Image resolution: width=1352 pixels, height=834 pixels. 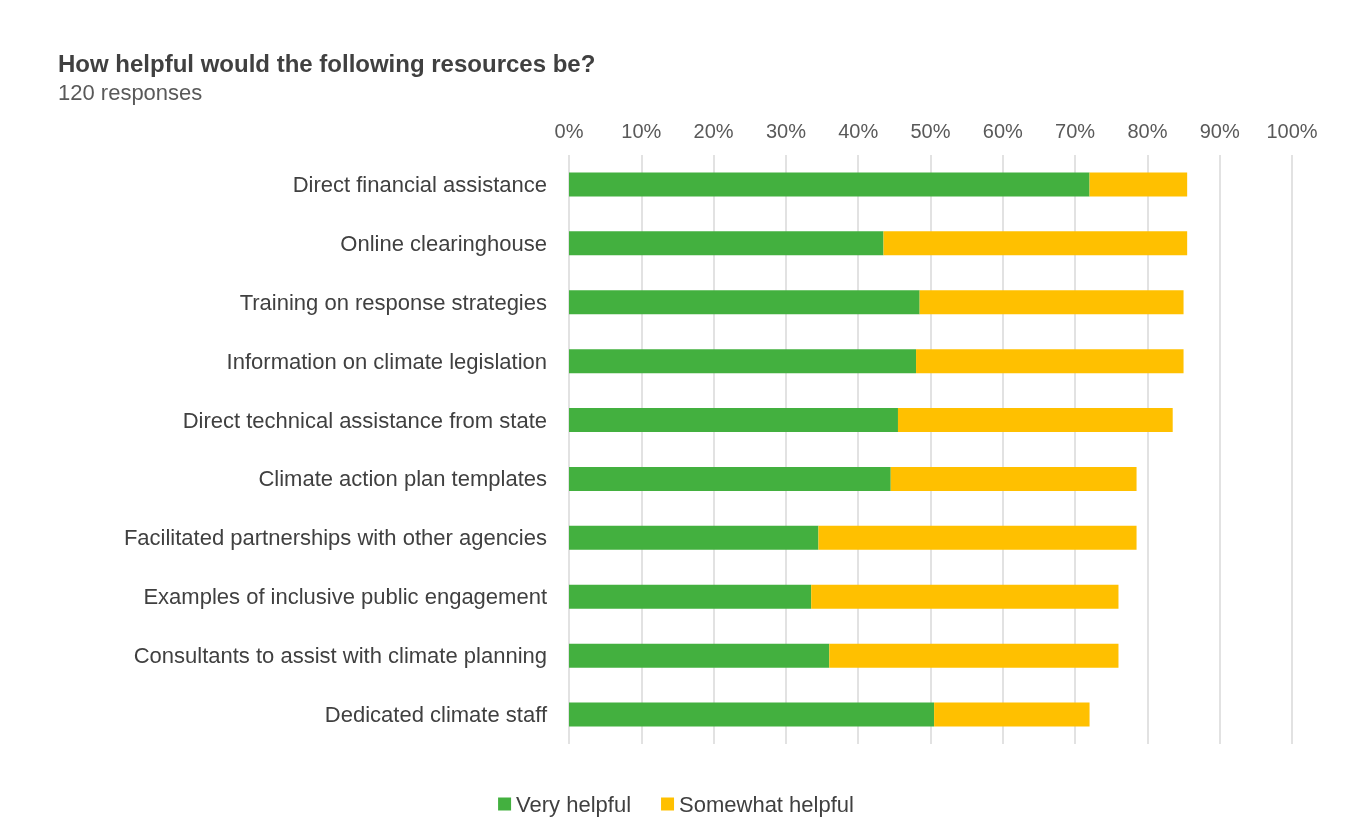 What do you see at coordinates (1219, 131) in the screenshot?
I see `x-tick-label: 90%` at bounding box center [1219, 131].